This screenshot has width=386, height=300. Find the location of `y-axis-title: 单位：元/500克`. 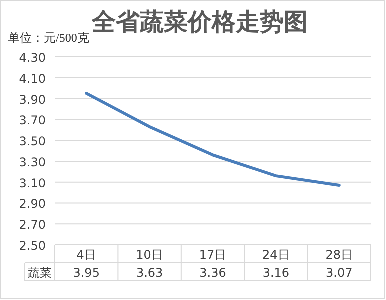

y-axis-title: 单位：元/500克 is located at coordinates (49, 38).